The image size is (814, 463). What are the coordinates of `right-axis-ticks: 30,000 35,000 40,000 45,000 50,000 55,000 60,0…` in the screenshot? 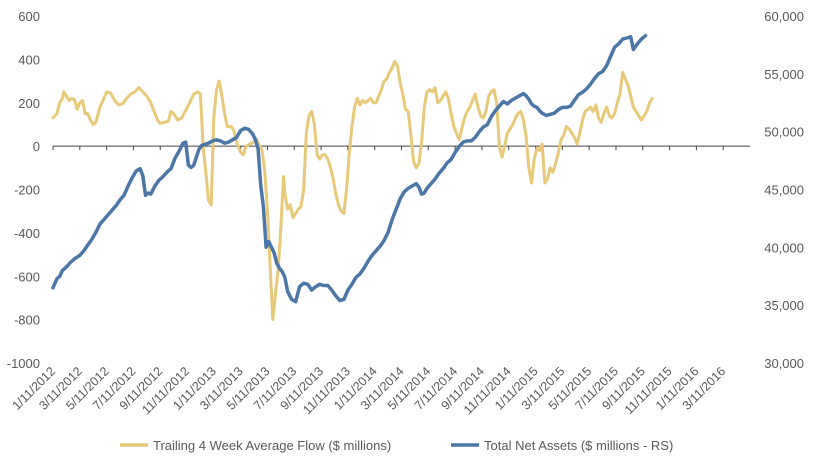 It's located at (784, 190).